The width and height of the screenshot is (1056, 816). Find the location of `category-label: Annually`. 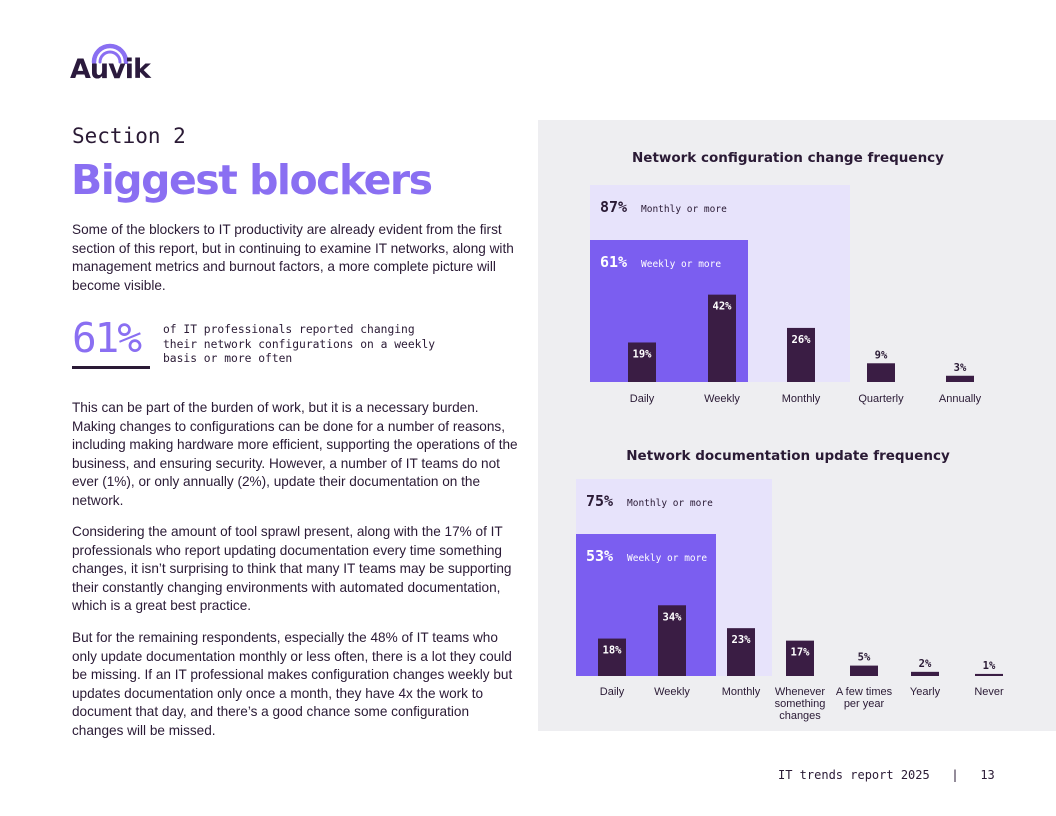

category-label: Annually is located at coordinates (960, 399).